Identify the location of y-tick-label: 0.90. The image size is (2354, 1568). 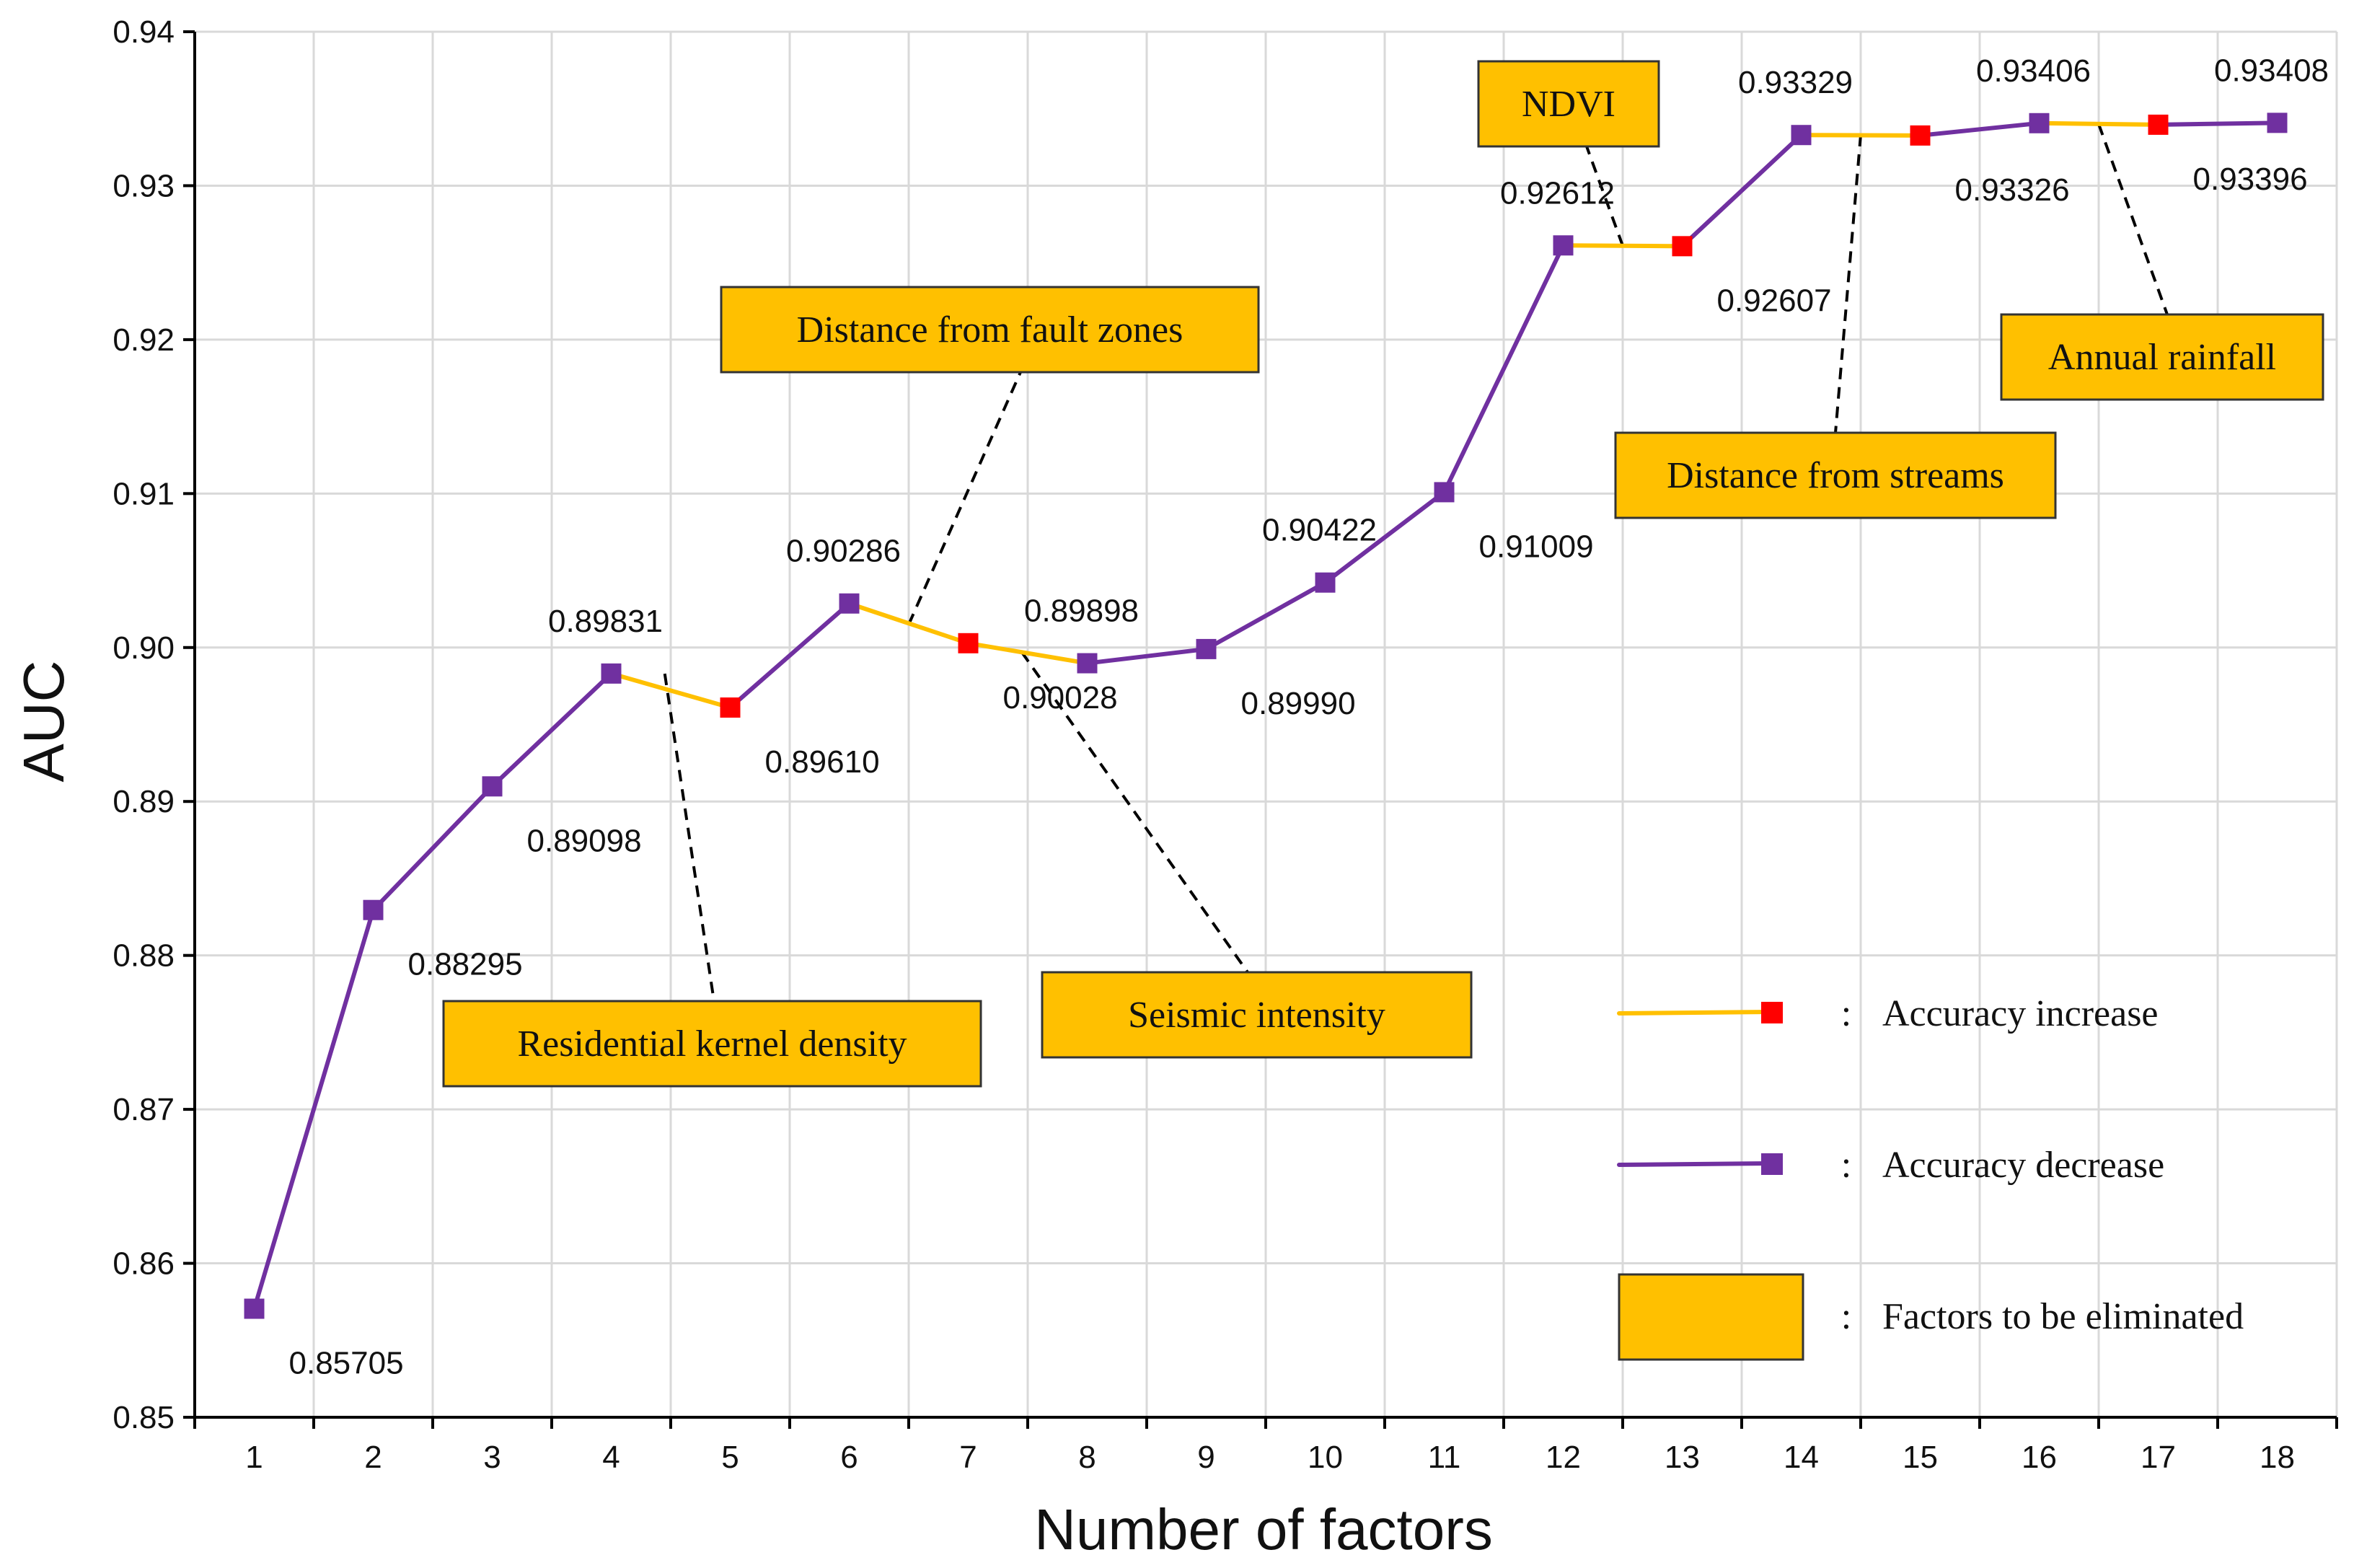
(144, 648).